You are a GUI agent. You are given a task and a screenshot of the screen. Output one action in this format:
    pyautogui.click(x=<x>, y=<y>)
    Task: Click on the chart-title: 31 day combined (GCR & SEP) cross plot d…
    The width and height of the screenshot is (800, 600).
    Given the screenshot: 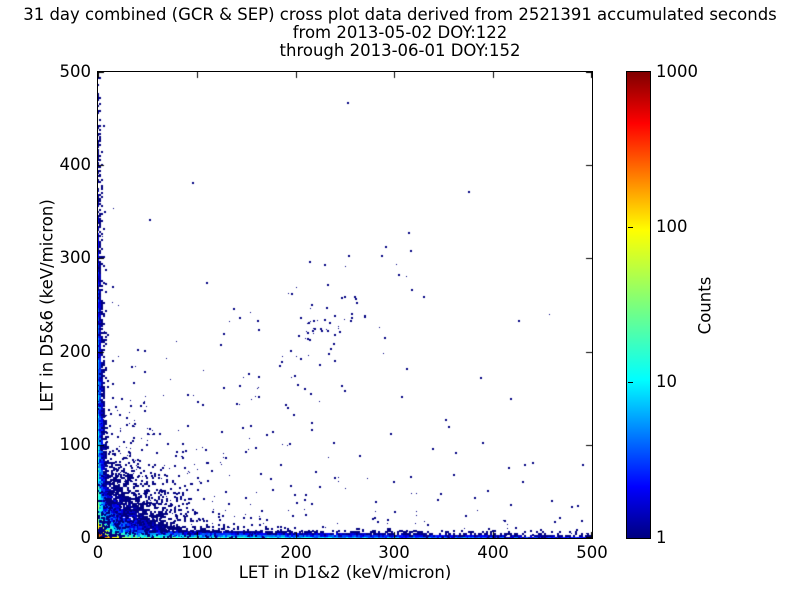 What is the action you would take?
    pyautogui.click(x=400, y=33)
    